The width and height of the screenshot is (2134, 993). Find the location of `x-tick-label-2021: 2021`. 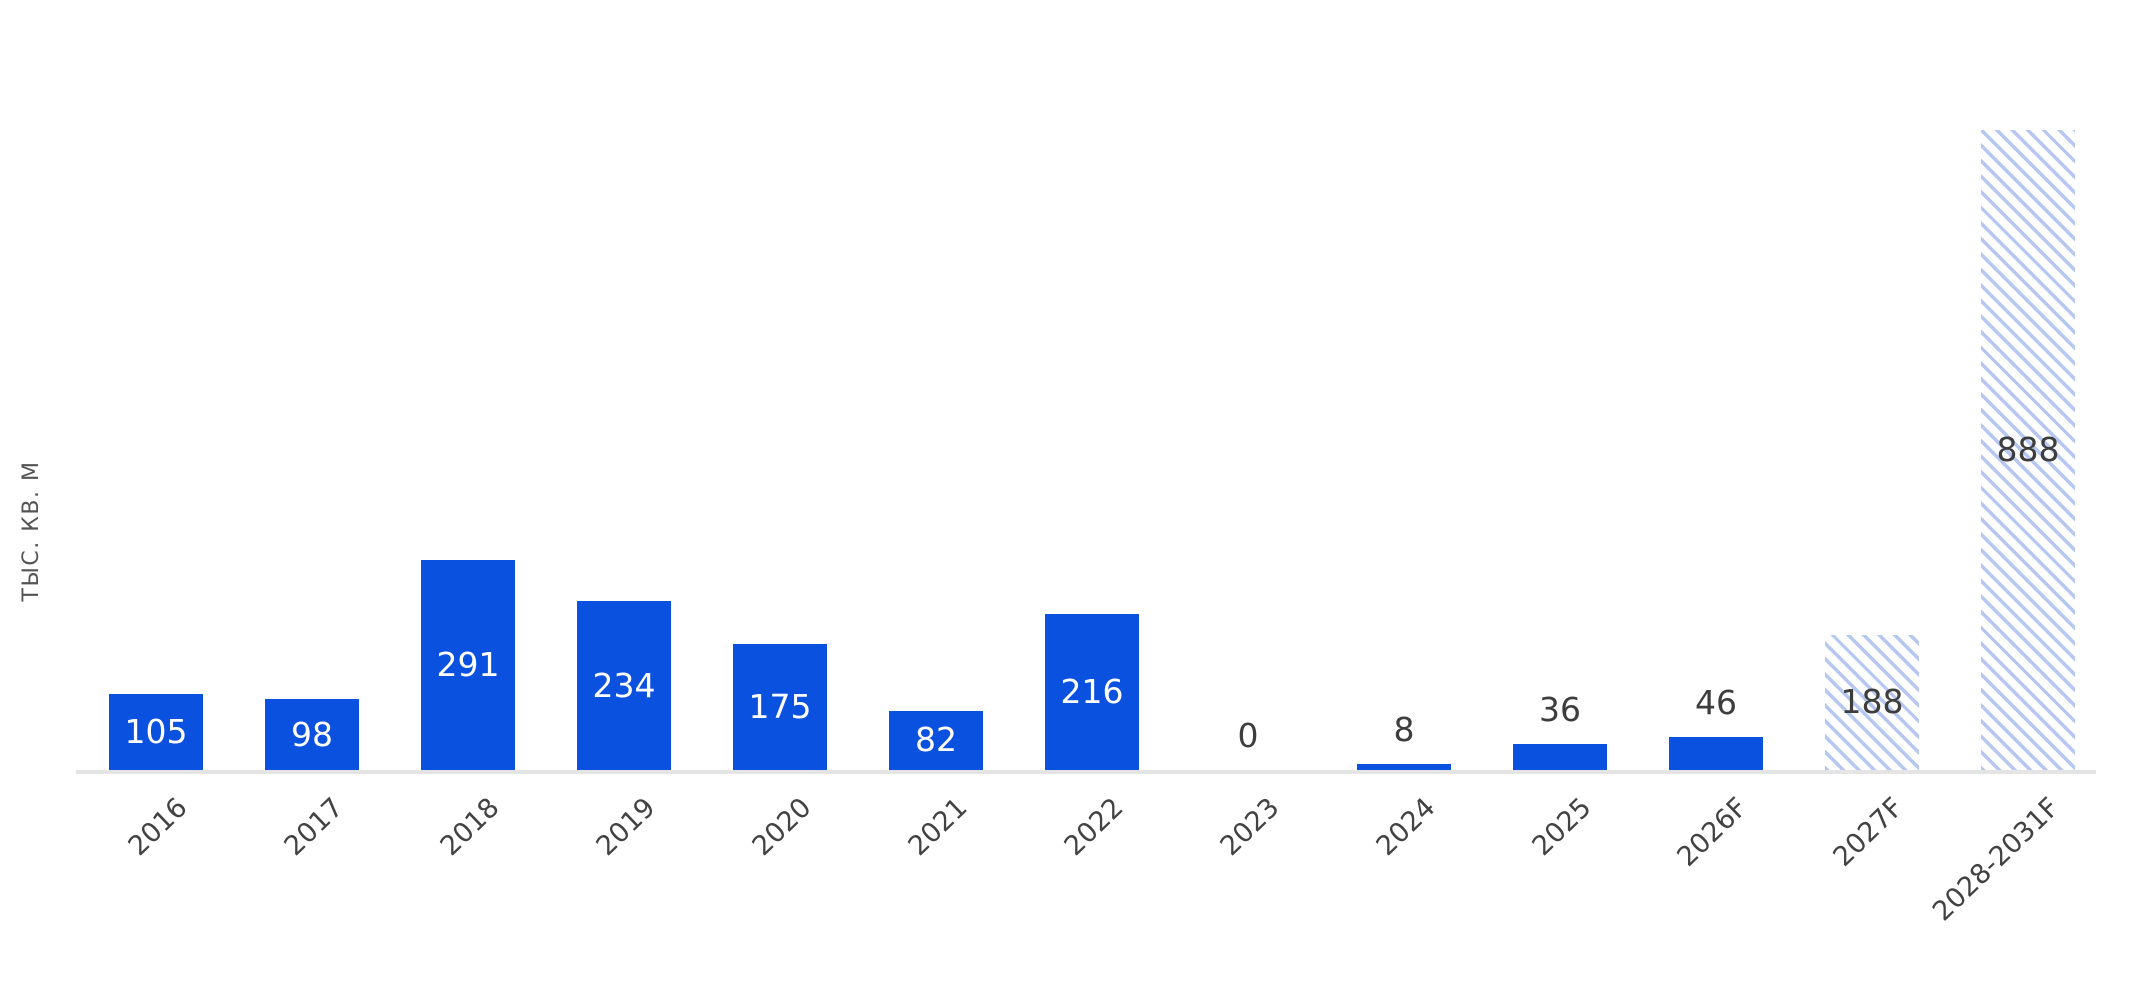

x-tick-label-2021: 2021 is located at coordinates (938, 827).